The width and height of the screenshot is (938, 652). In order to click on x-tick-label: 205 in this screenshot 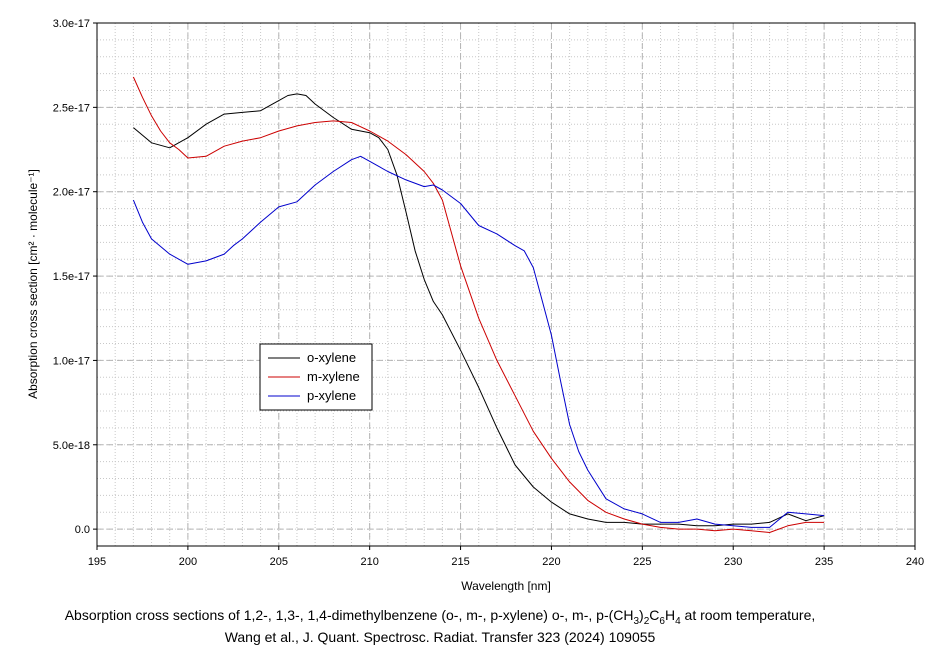, I will do `click(279, 562)`.